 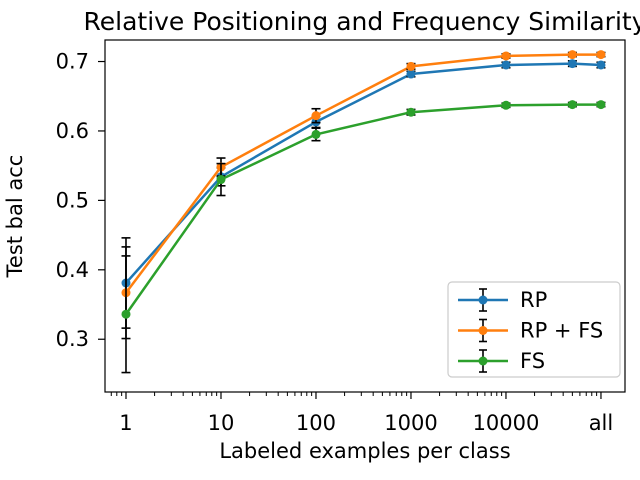 I want to click on legend-label: FS, so click(x=532, y=361).